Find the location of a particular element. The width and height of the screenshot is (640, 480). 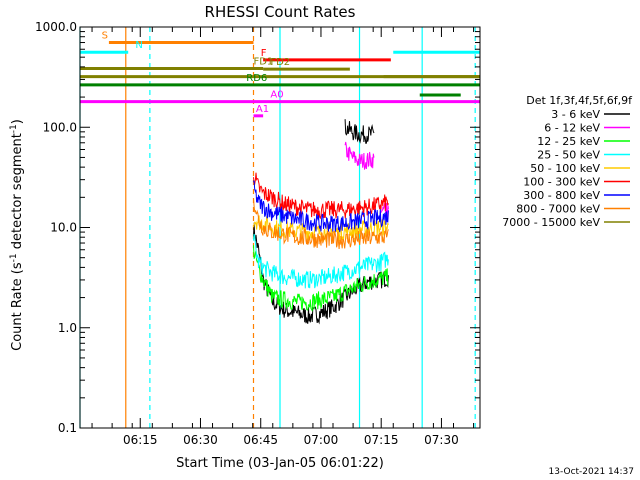

y-tick-label: 1.0 is located at coordinates (67, 328).